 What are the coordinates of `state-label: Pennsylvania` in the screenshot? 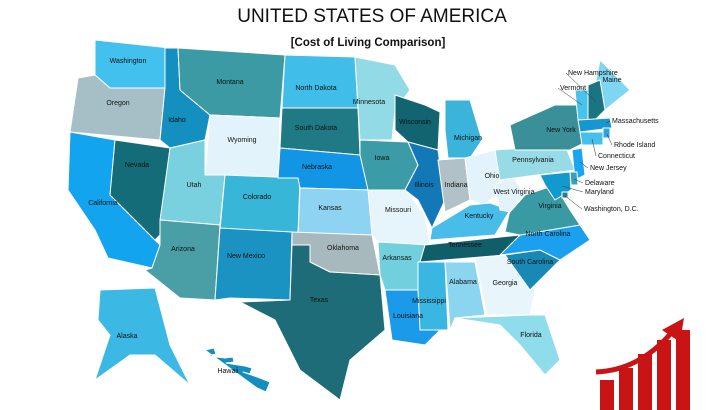 It's located at (533, 160).